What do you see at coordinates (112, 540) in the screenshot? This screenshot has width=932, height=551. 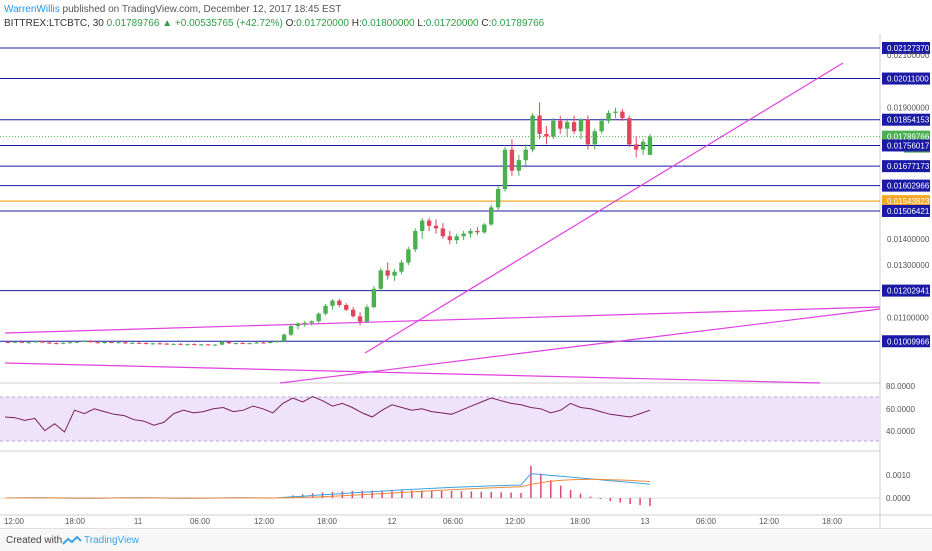 I see `tradingview-brand: TradingView` at bounding box center [112, 540].